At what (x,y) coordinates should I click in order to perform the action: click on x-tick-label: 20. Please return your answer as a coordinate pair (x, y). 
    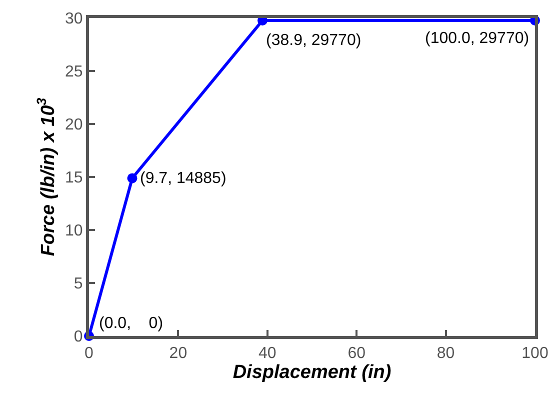
    Looking at the image, I should click on (178, 353).